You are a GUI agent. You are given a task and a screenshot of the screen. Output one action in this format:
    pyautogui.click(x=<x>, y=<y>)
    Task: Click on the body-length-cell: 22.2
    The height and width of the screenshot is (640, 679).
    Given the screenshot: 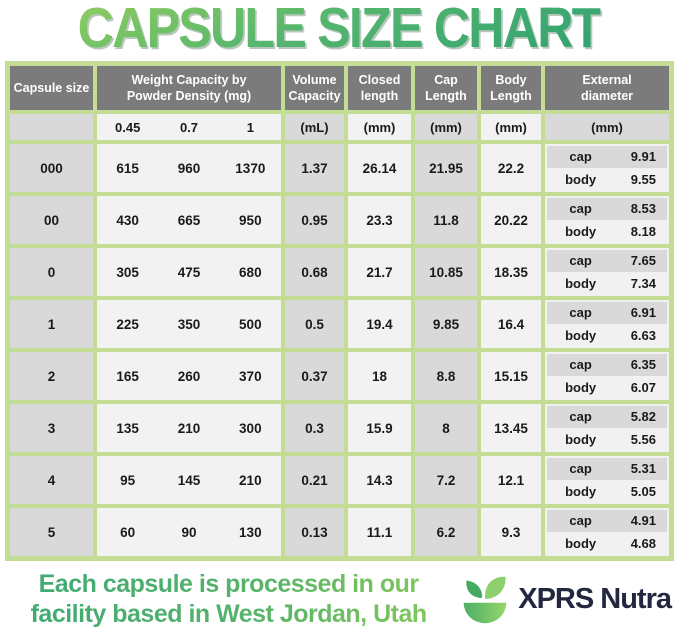 What is the action you would take?
    pyautogui.click(x=511, y=168)
    